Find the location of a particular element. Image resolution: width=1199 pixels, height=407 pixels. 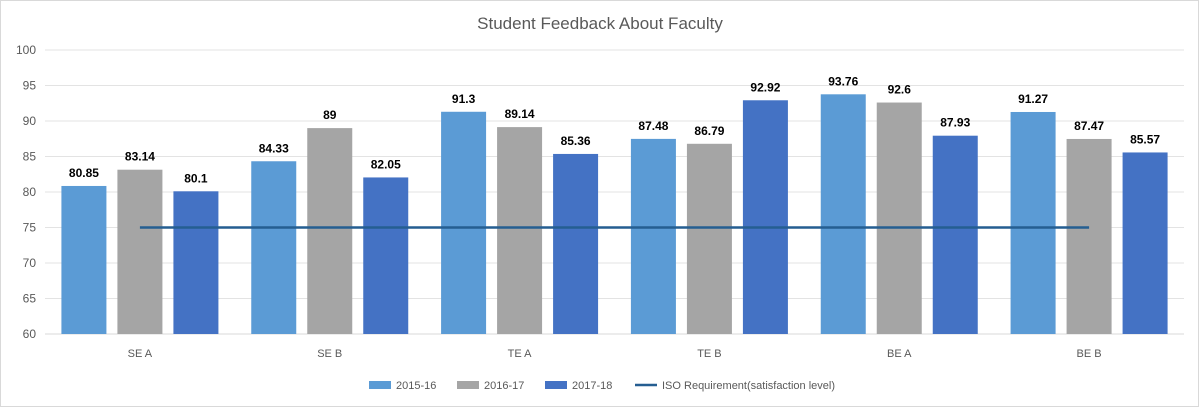

data-label: 92.6 is located at coordinates (900, 90).